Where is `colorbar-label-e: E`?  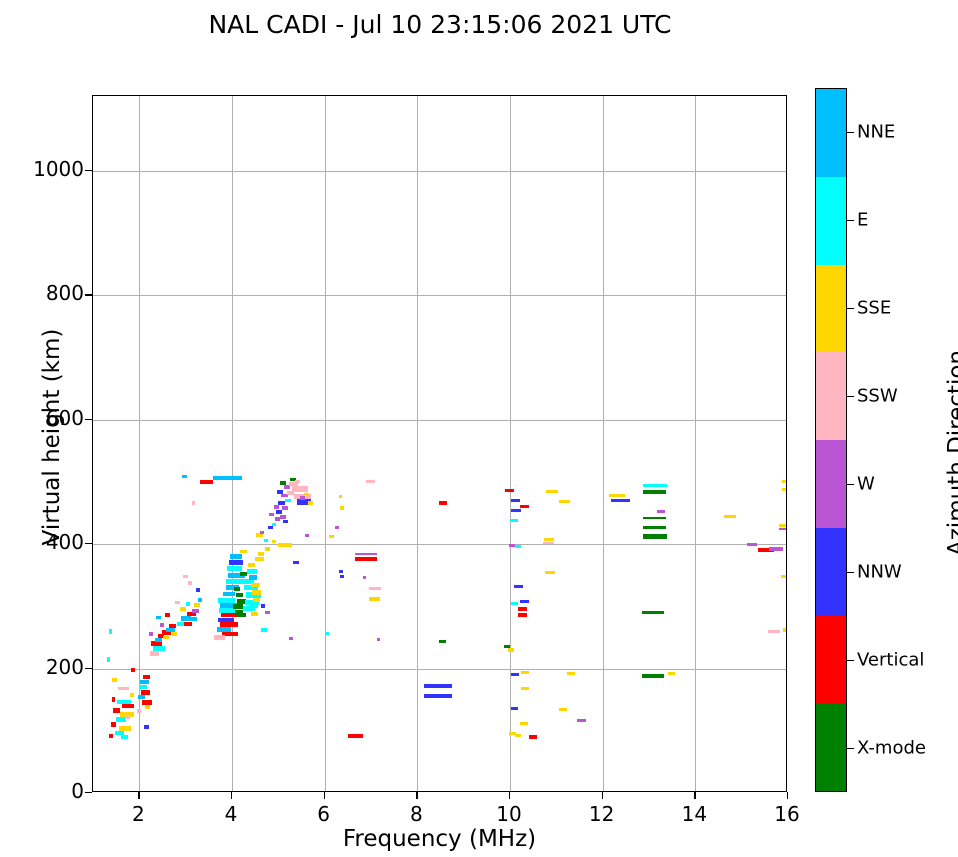
colorbar-label-e: E is located at coordinates (863, 220).